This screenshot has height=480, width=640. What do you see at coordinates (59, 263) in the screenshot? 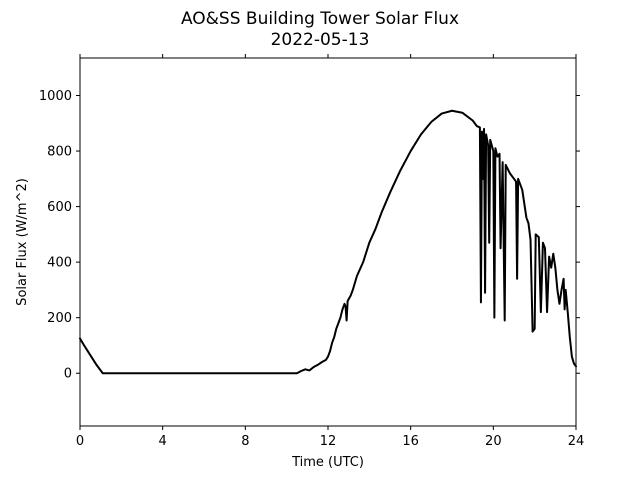
I see `y-tick-label: 400` at bounding box center [59, 263].